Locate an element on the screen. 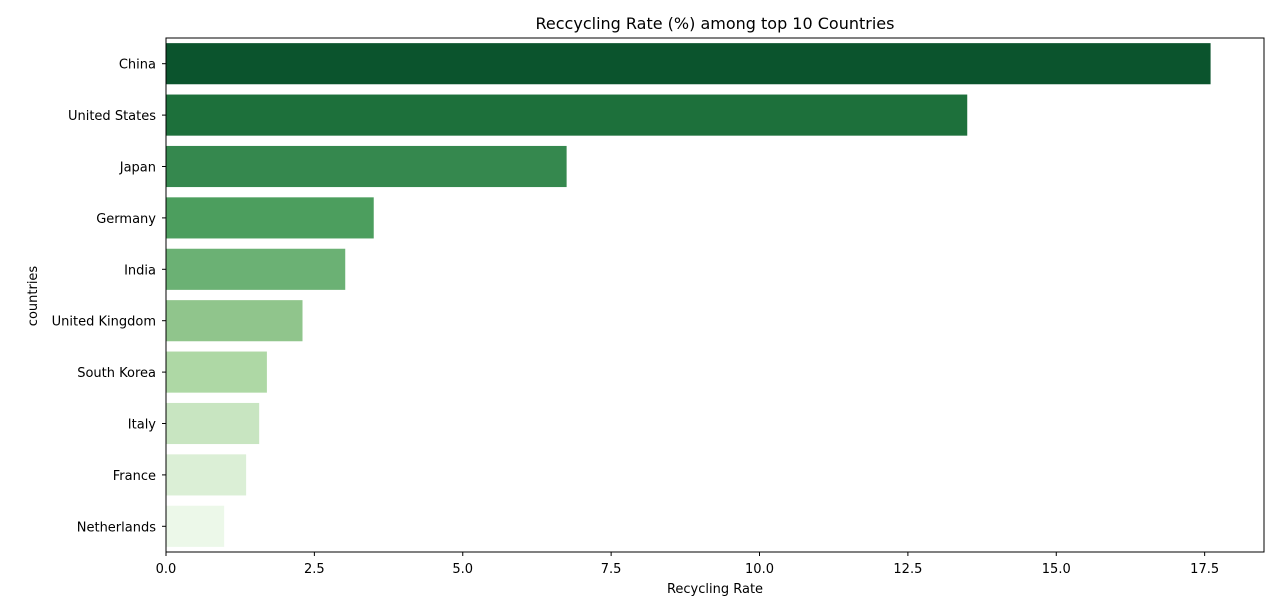 The width and height of the screenshot is (1280, 612). y-axis-label: countries is located at coordinates (33, 296).